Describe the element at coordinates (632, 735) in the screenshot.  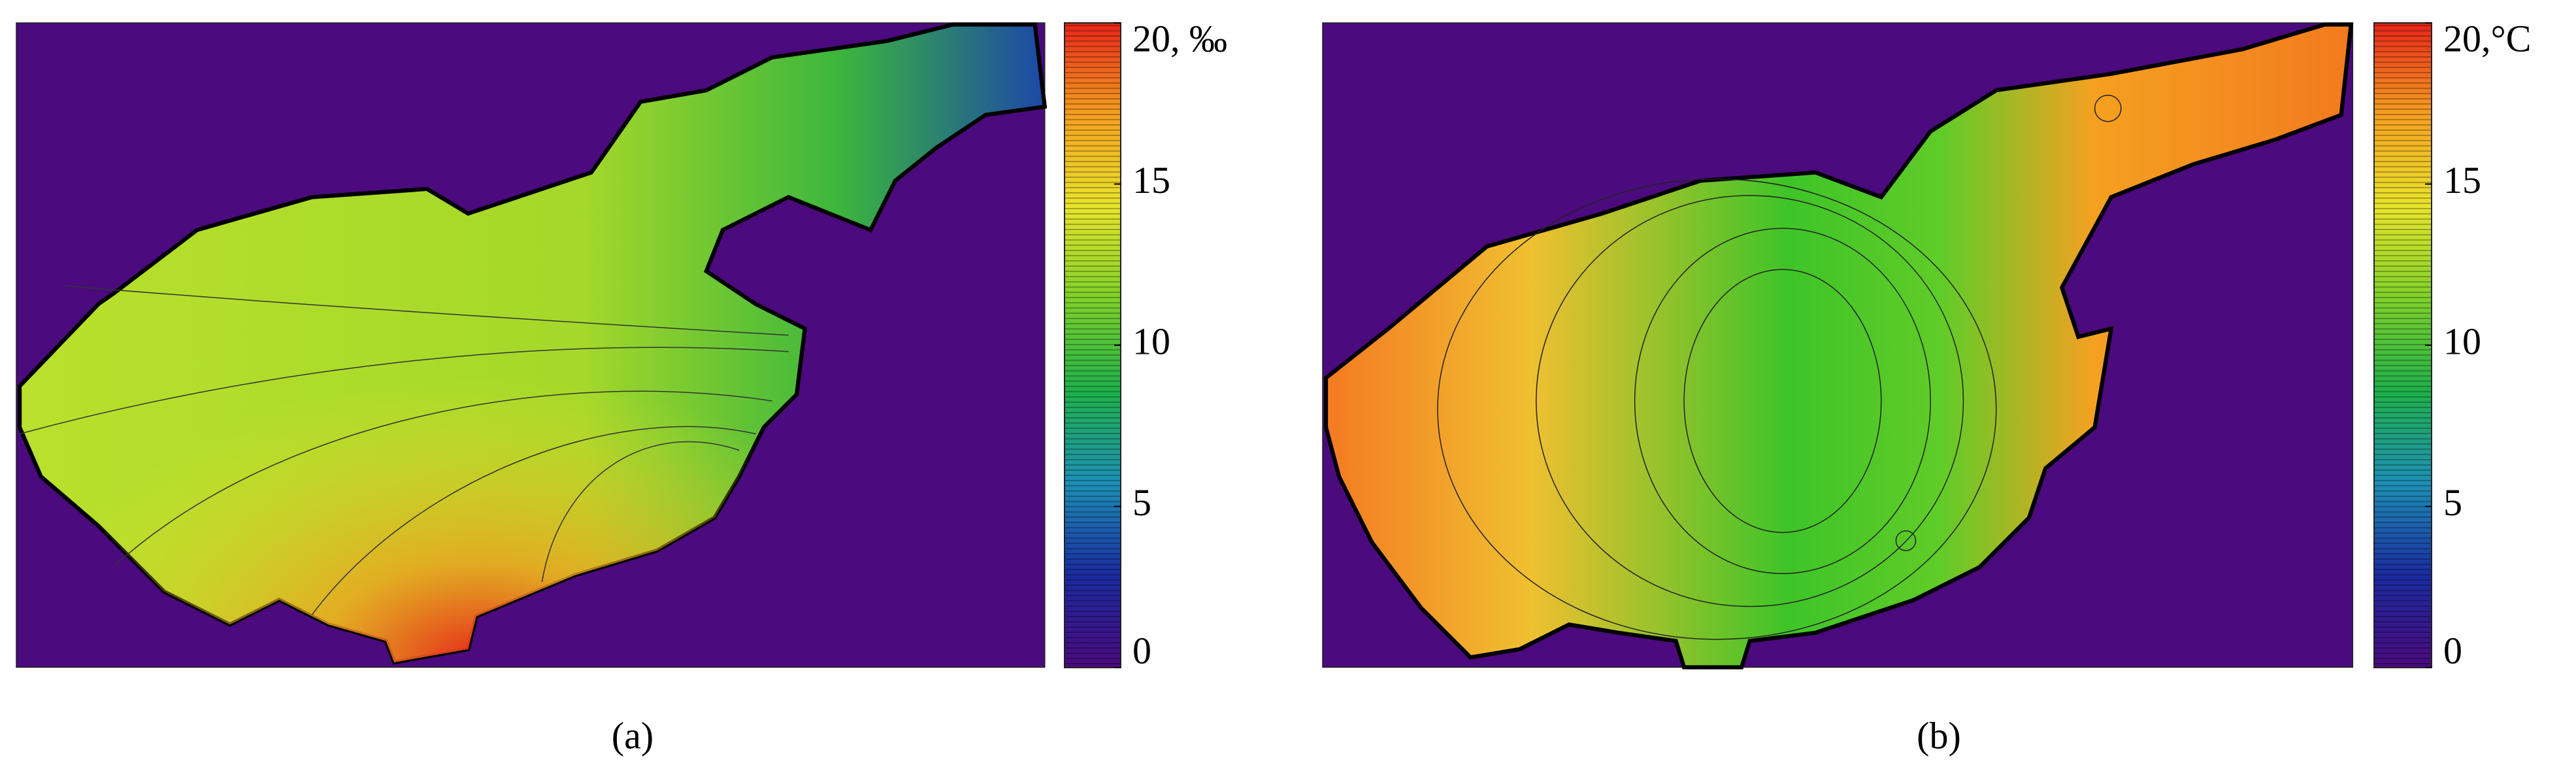
I see `panel-caption: (a)` at that location.